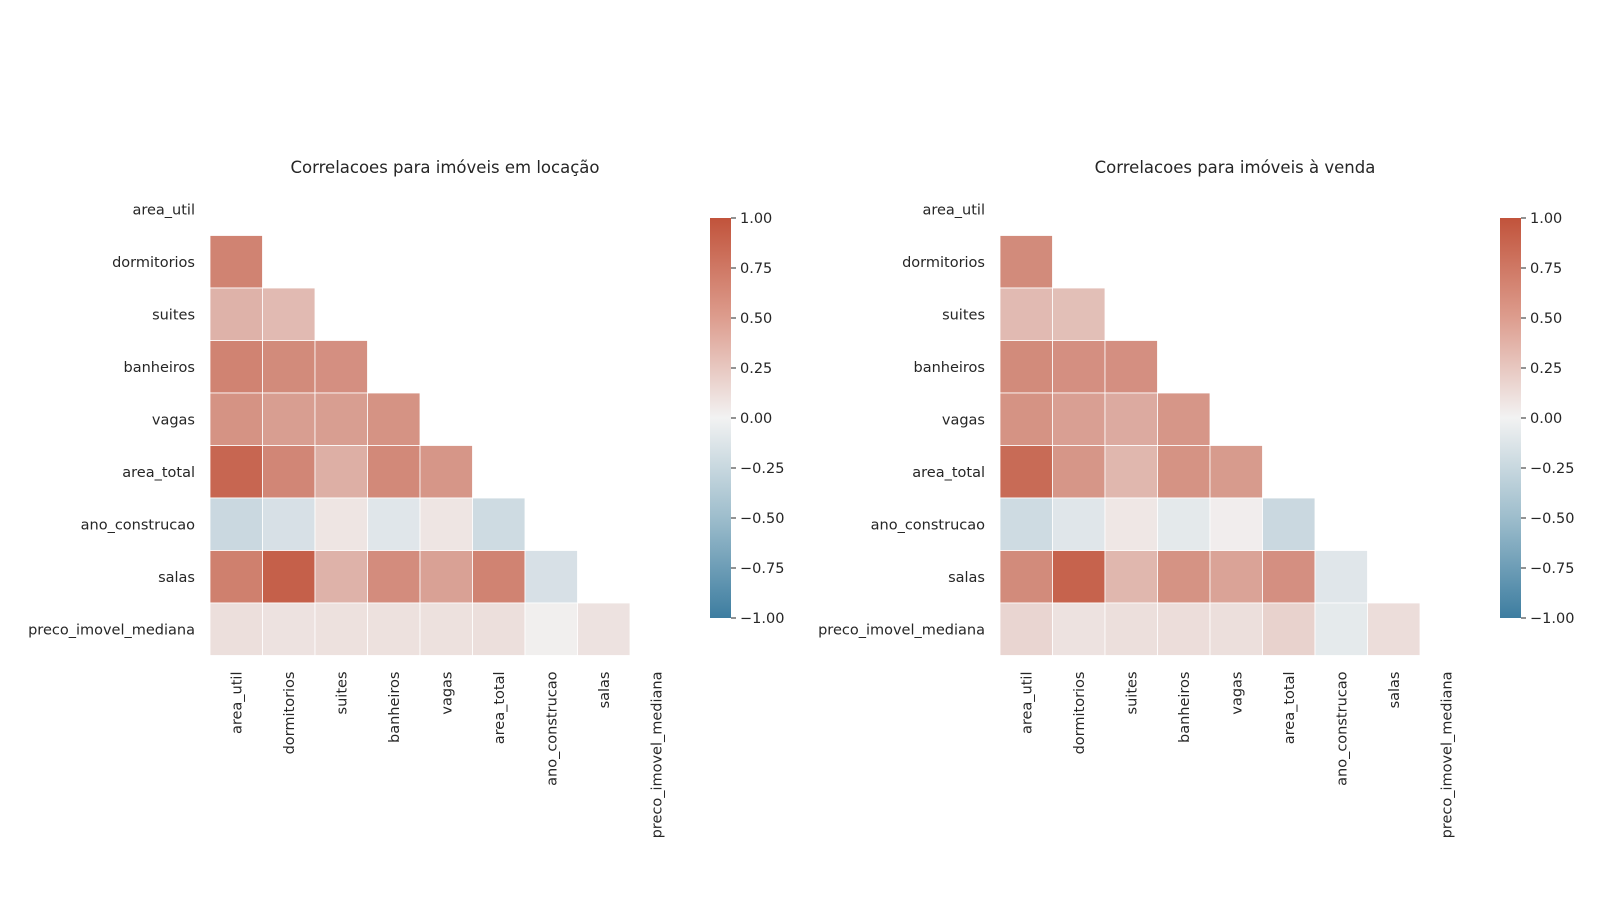  I want to click on colorbar-rent-ticks: 1.00 0.75 0.50 0.25 0.00 −0.25 −0.50 −0.75 −1.00, so click(757, 419).